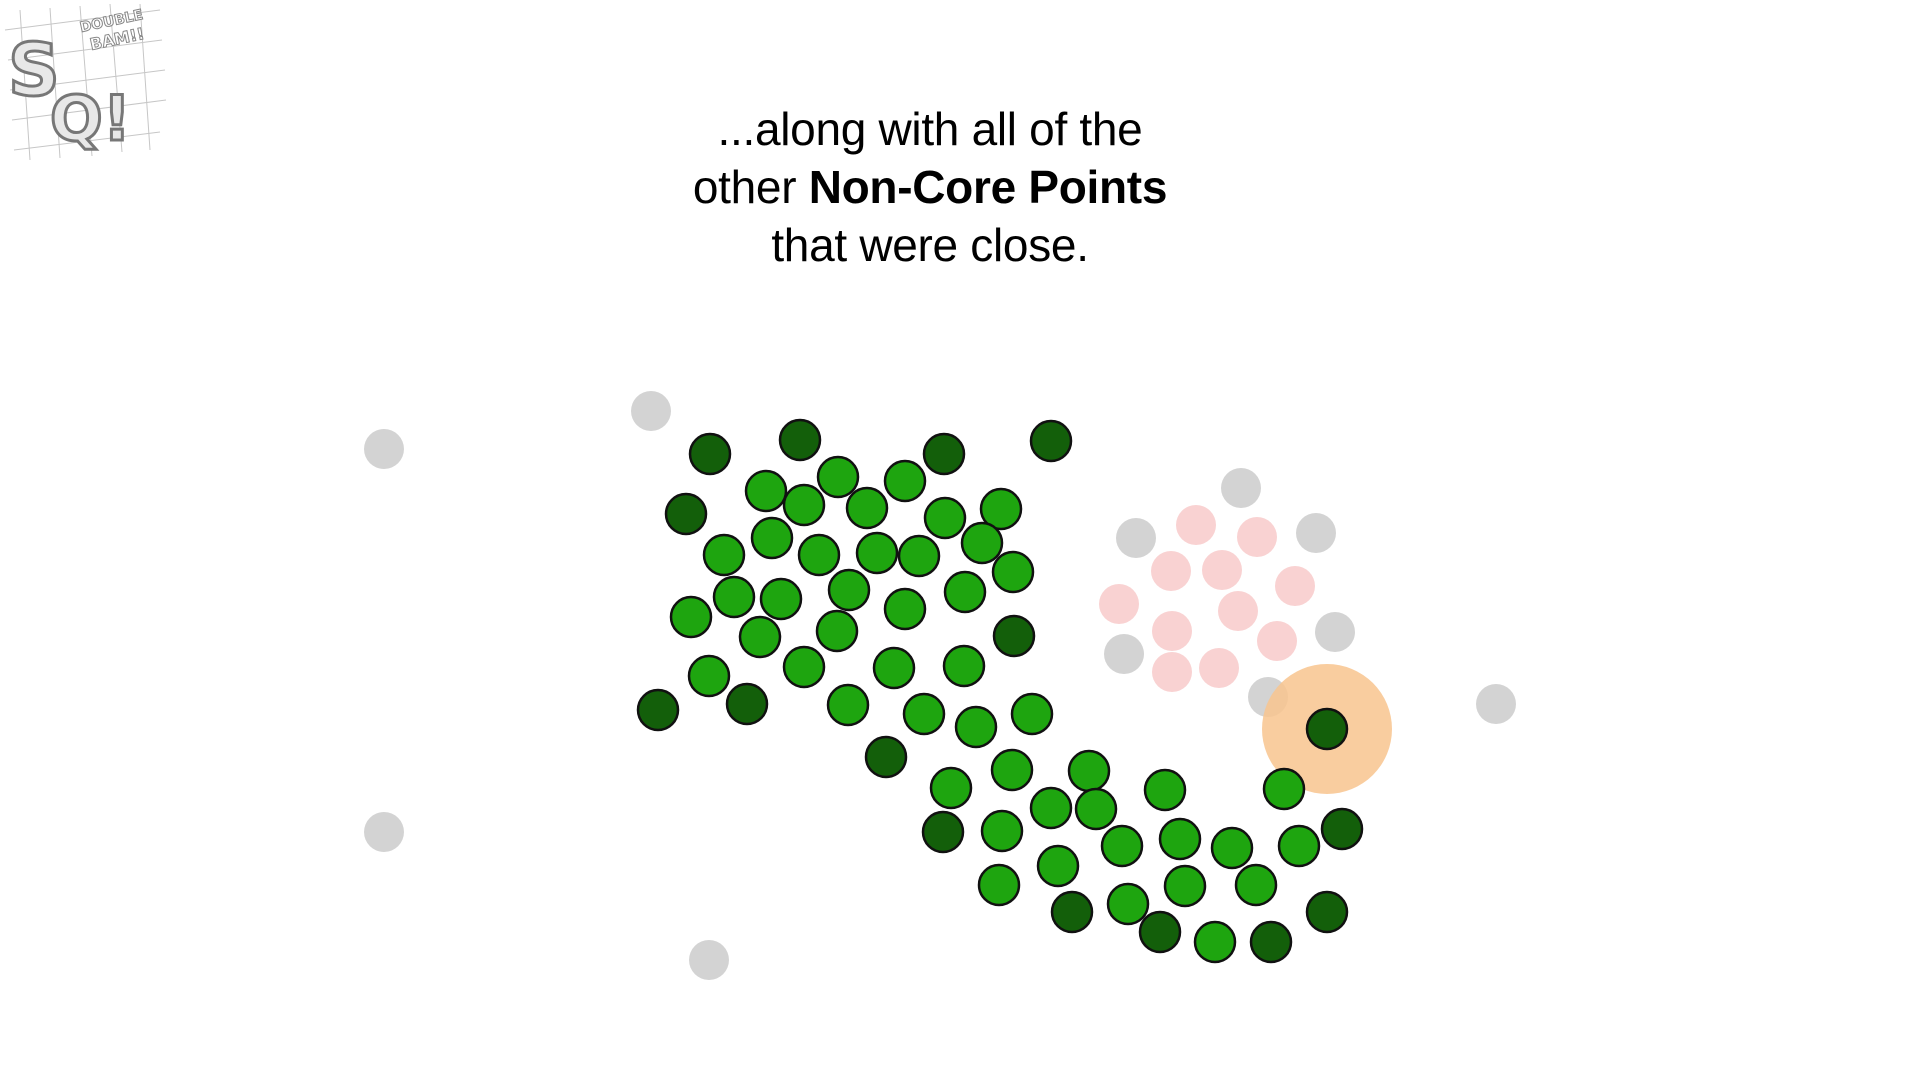  Describe the element at coordinates (988, 187) in the screenshot. I see `caption-non-core-points: Non-Core Points` at that location.